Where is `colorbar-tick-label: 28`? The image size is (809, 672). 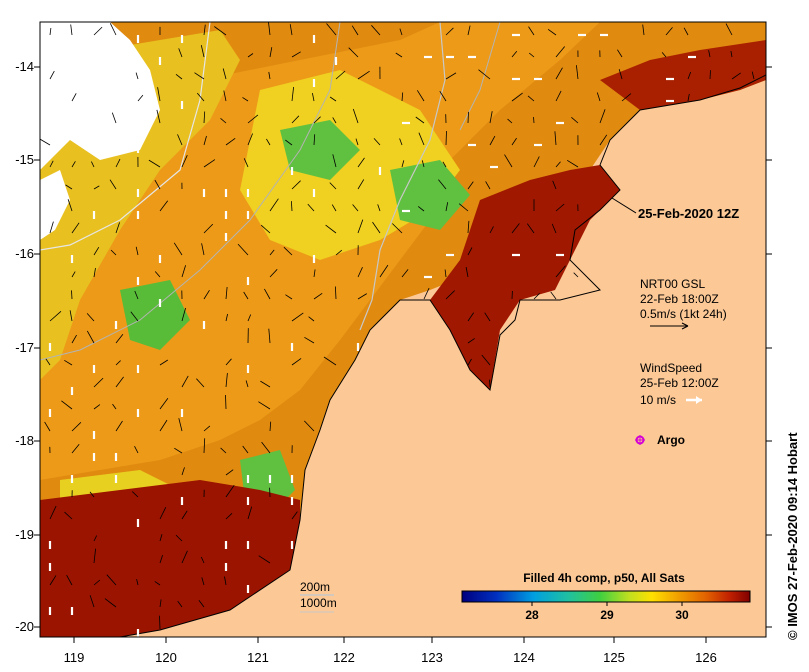
colorbar-tick-label: 28 is located at coordinates (532, 615).